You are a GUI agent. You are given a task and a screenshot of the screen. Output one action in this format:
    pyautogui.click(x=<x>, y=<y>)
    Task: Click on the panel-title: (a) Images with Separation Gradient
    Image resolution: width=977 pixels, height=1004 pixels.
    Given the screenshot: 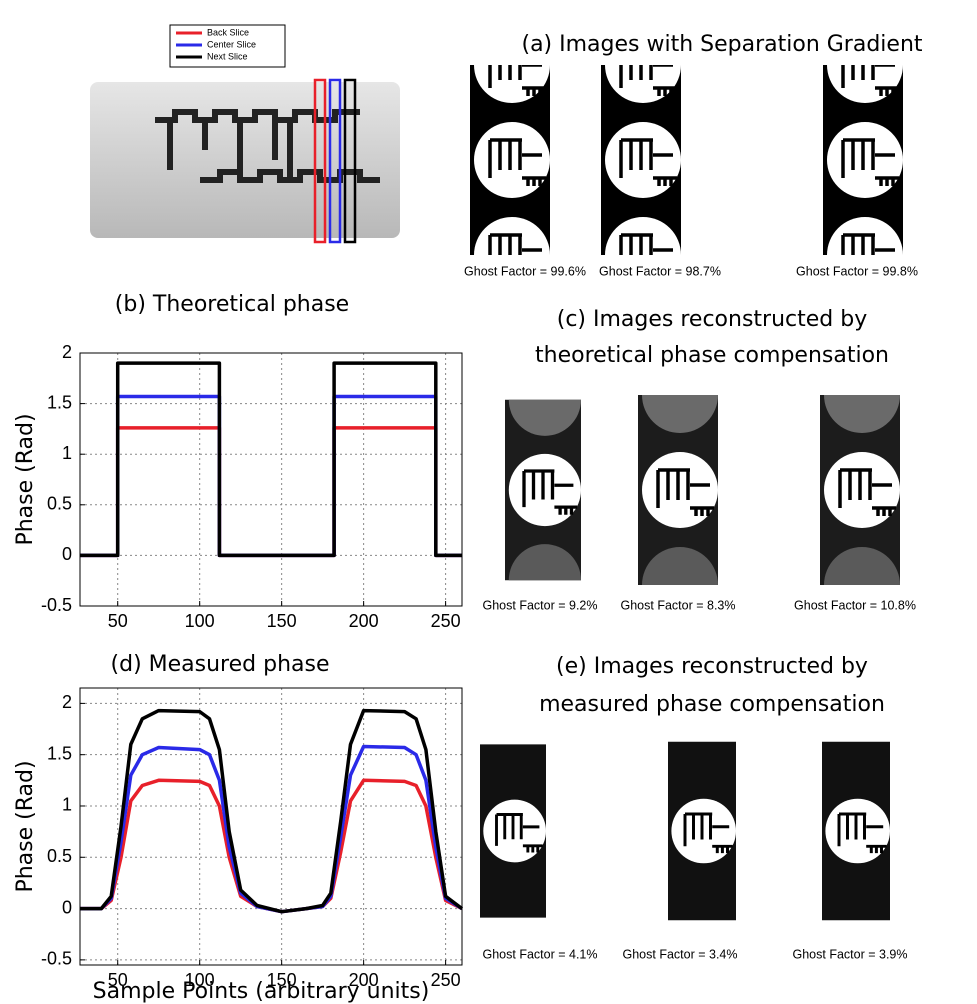 What is the action you would take?
    pyautogui.click(x=721, y=44)
    